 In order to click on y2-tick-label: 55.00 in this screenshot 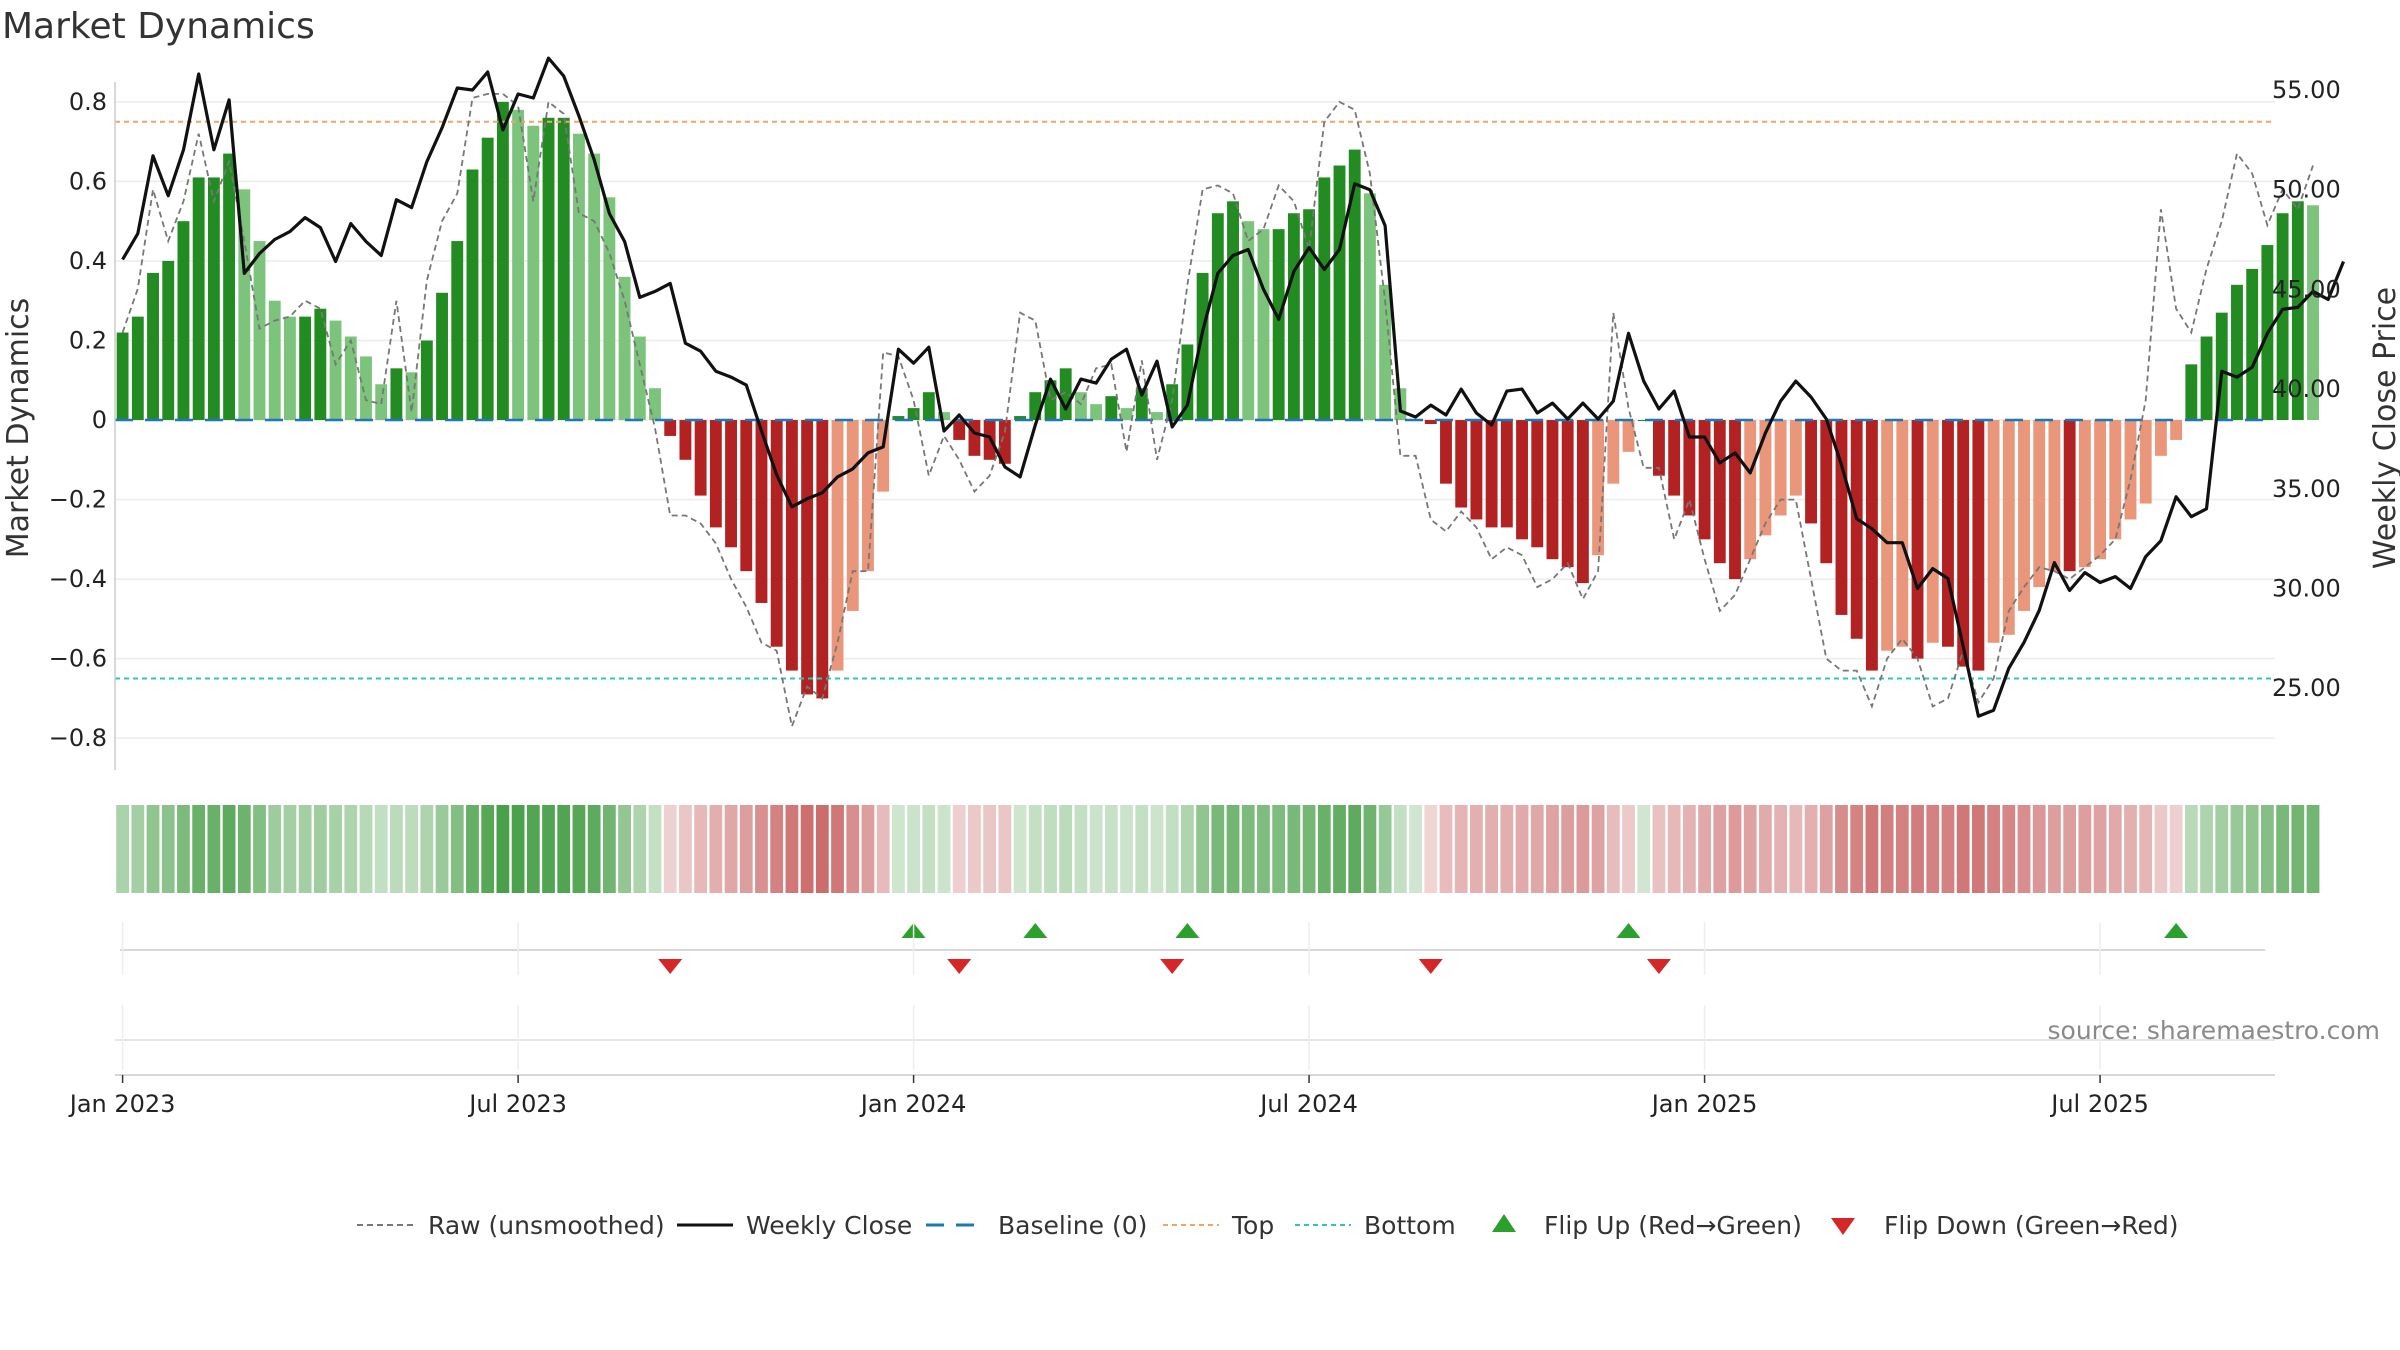, I will do `click(2306, 90)`.